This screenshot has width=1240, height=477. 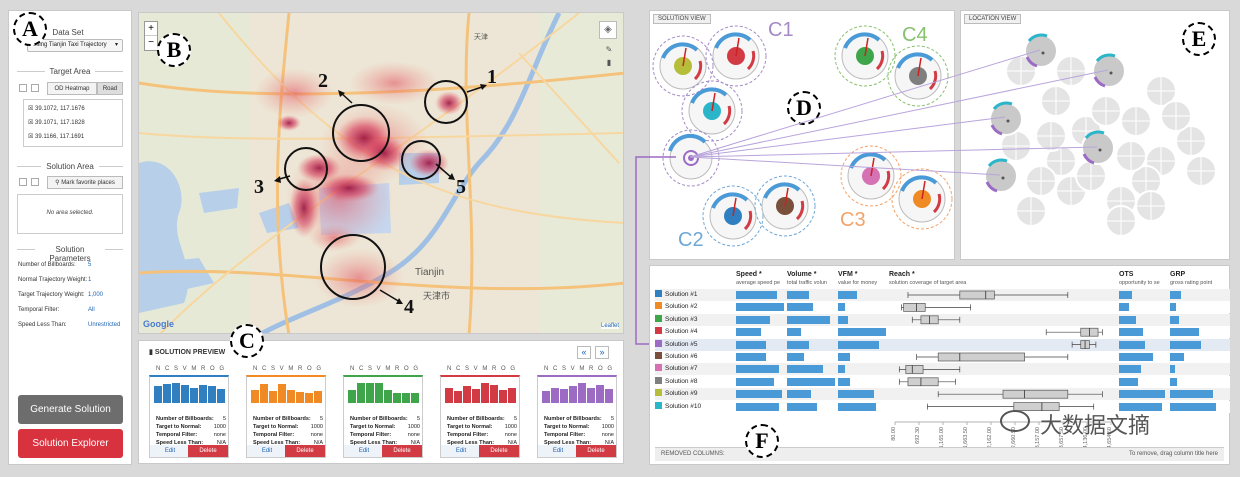 I want to click on solution-glyphs: C1 C2 C3 C4, so click(x=803, y=136).